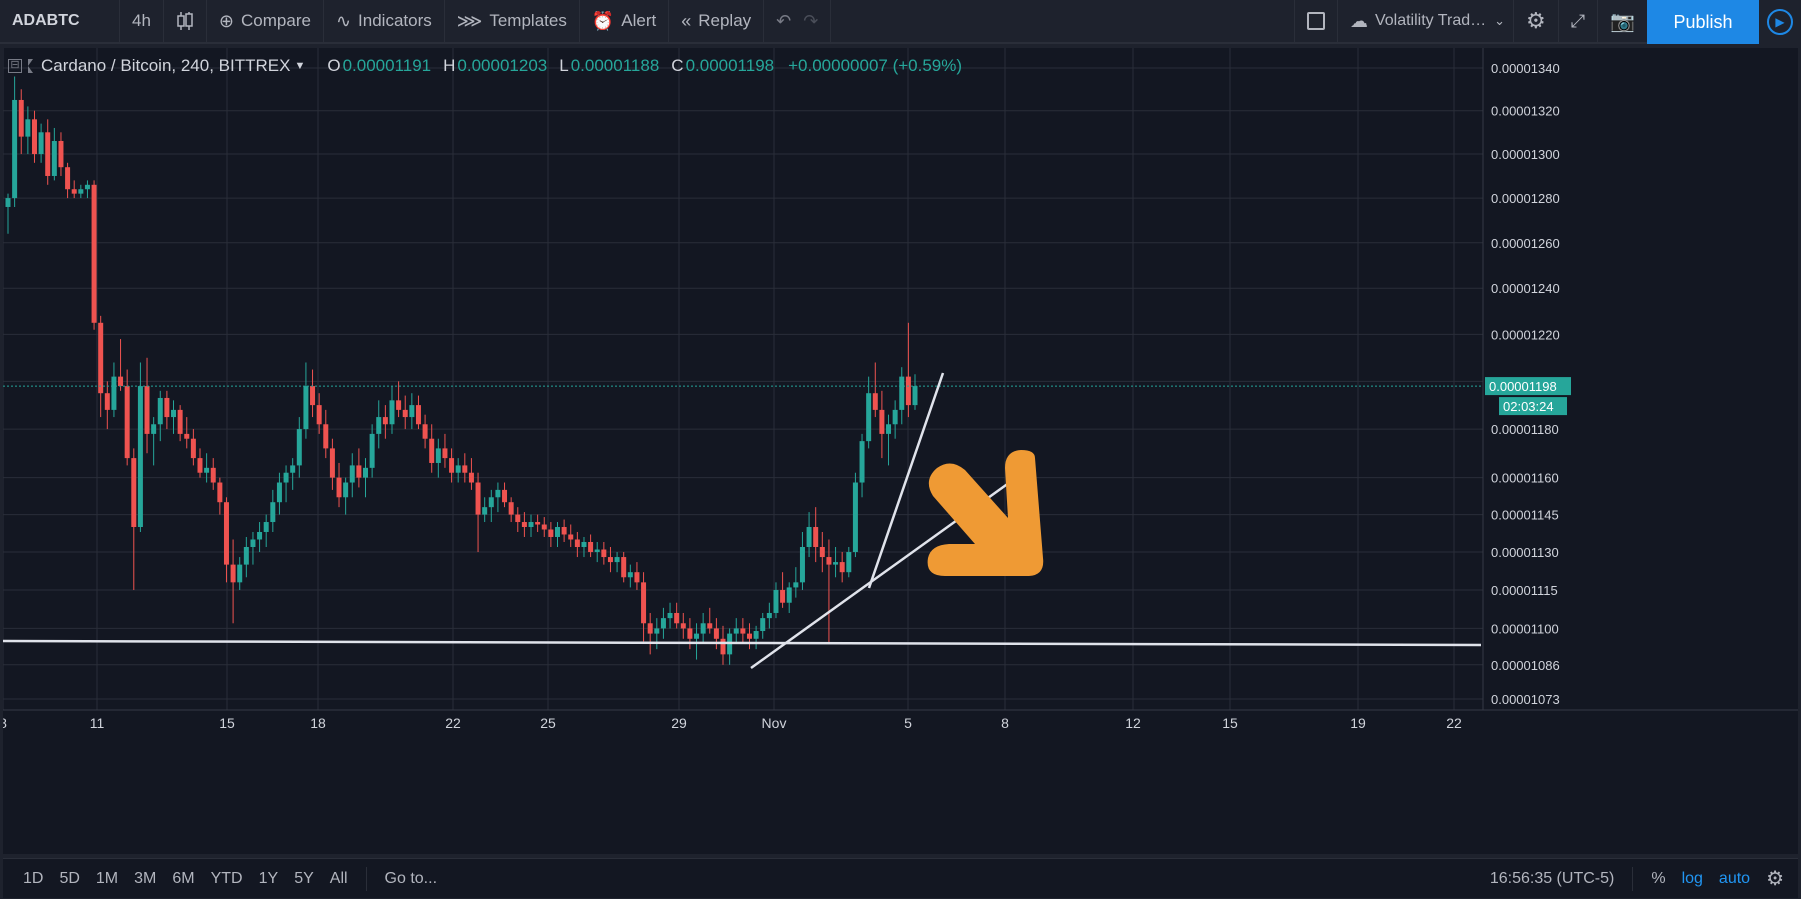  Describe the element at coordinates (1525, 198) in the screenshot. I see `price-tick-label: 0.00001280` at that location.